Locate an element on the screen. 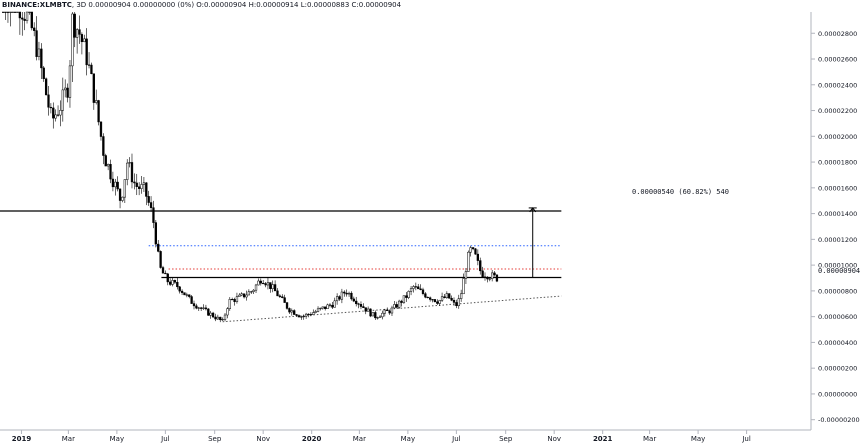  time-axis is located at coordinates (405, 439).